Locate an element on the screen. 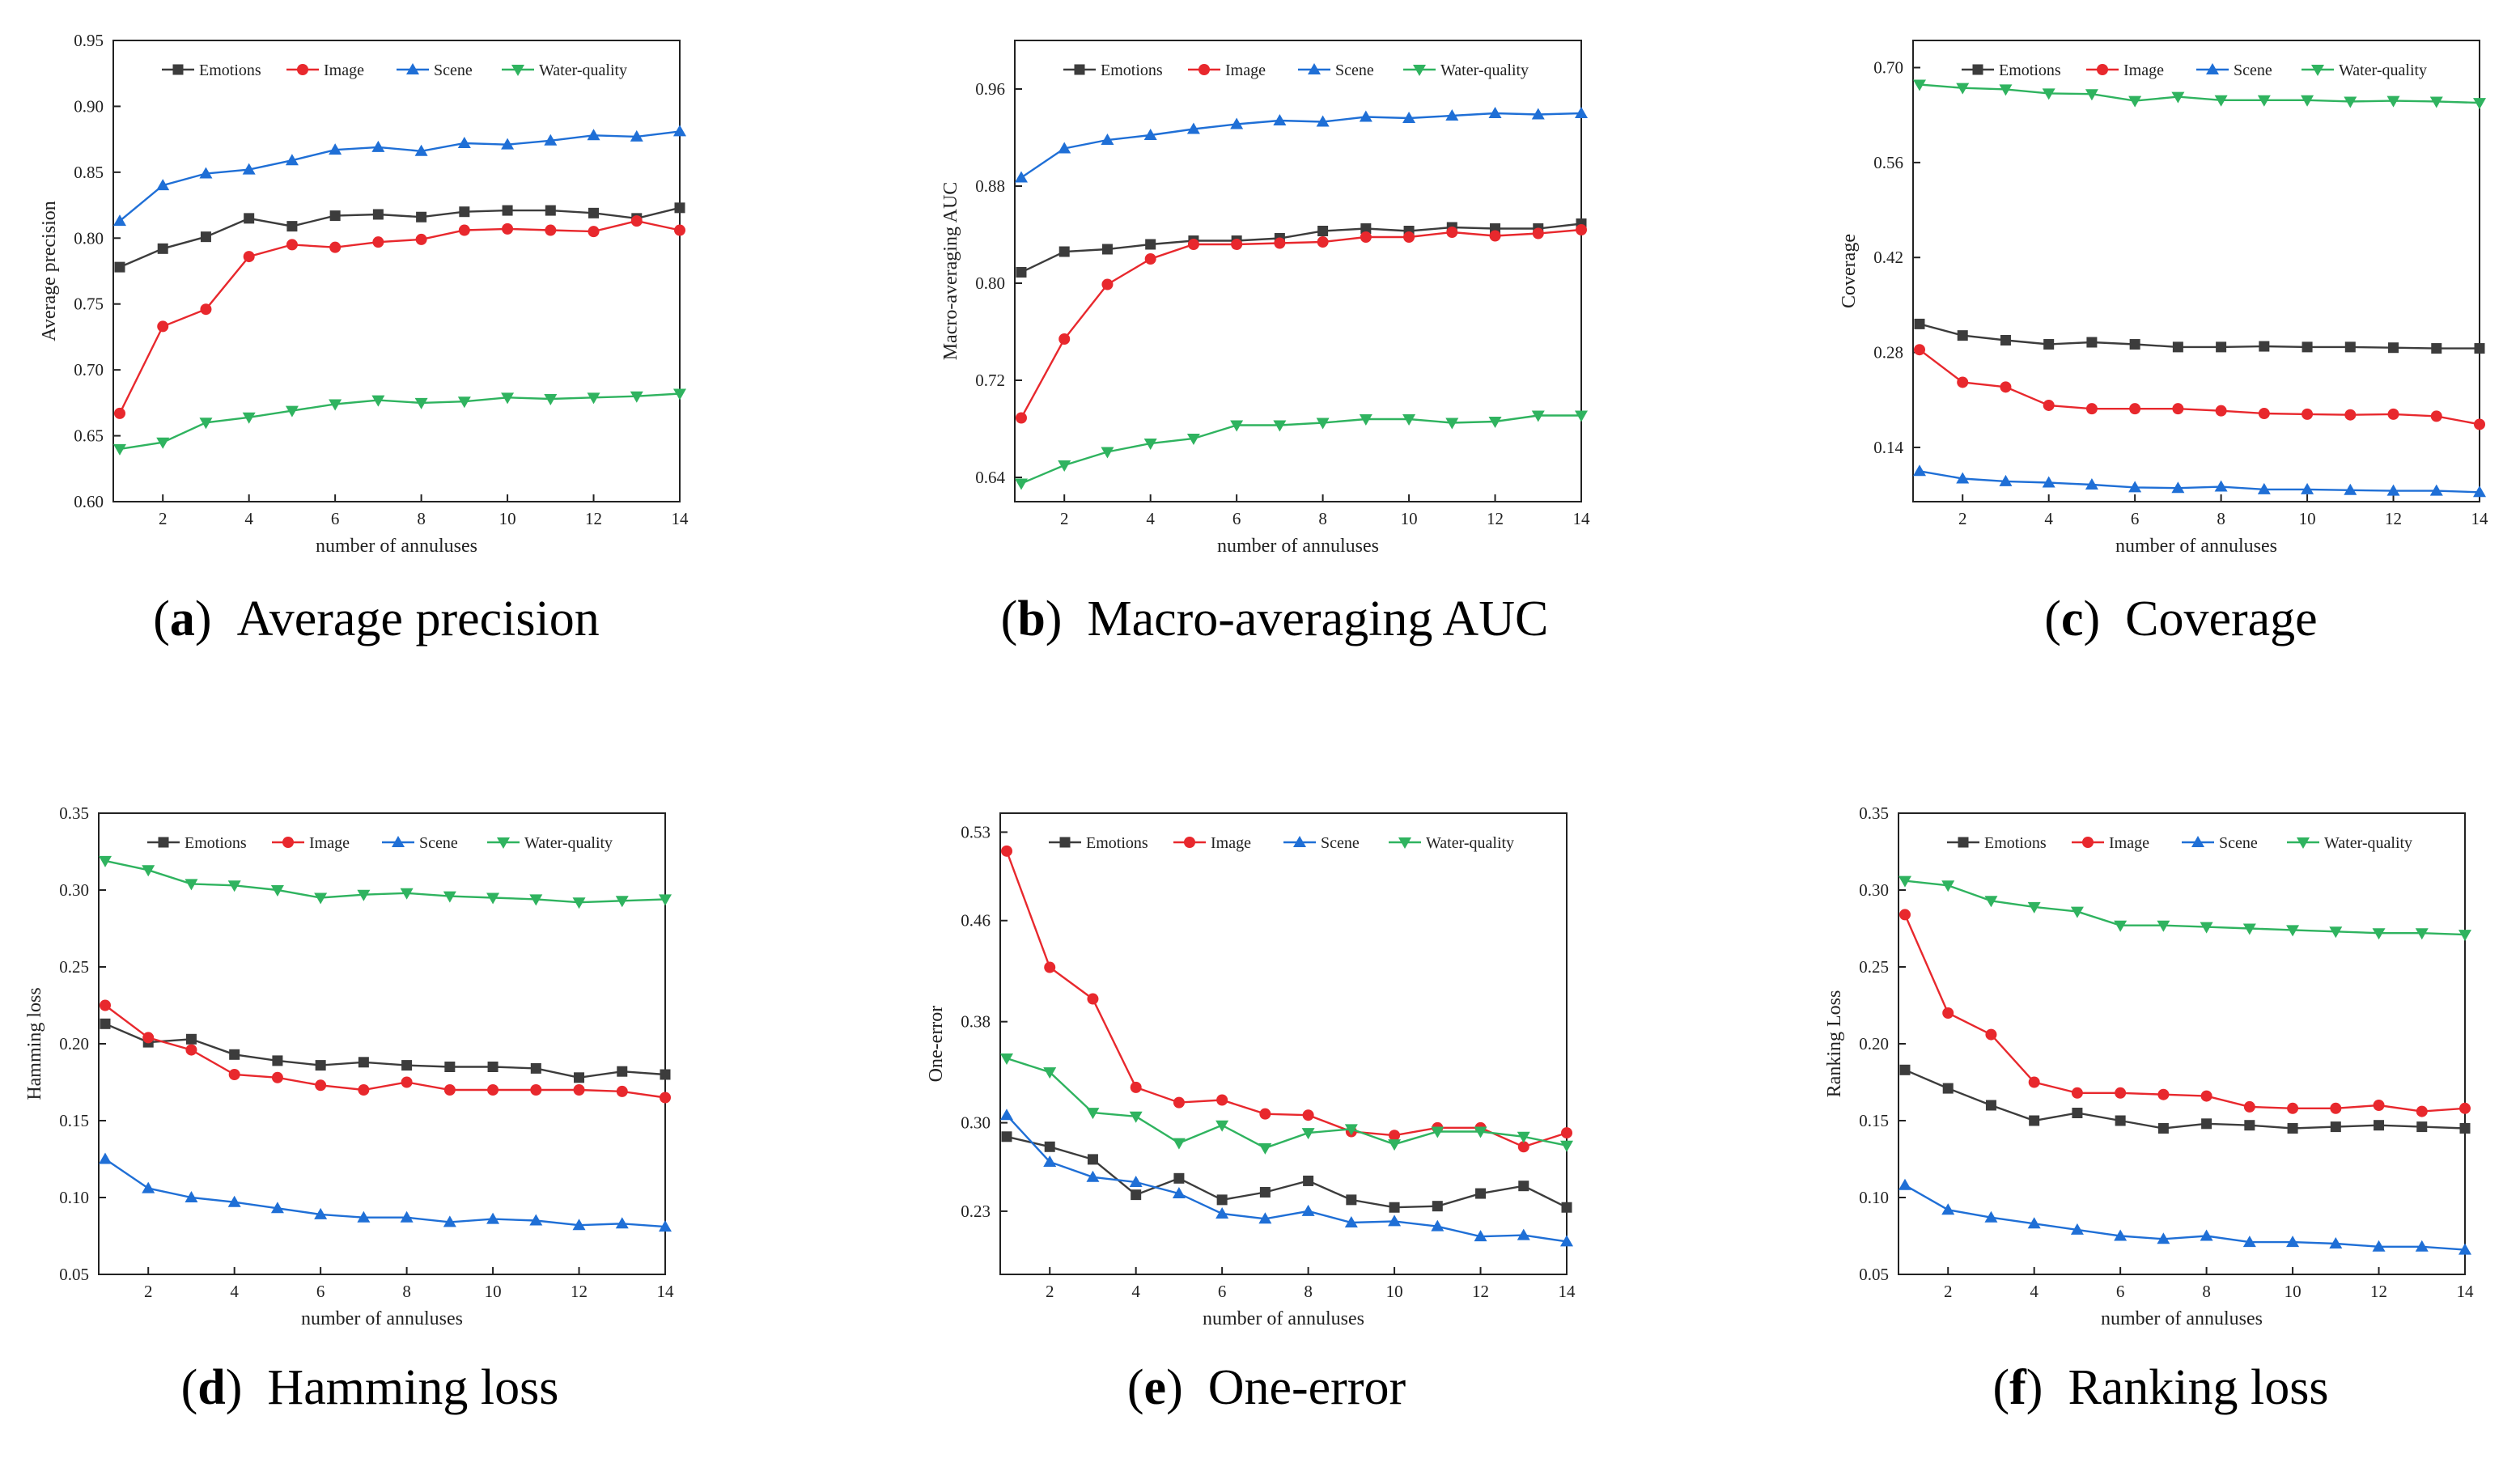 Image resolution: width=2520 pixels, height=1471 pixels. legend-label-scene: Scene is located at coordinates (1355, 70).